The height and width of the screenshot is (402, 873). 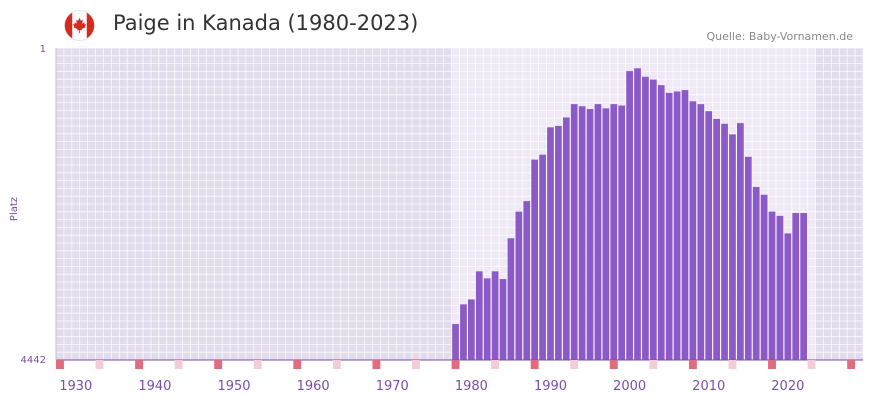 I want to click on chart-title: Paige in Kanada (1980-2023), so click(x=266, y=23).